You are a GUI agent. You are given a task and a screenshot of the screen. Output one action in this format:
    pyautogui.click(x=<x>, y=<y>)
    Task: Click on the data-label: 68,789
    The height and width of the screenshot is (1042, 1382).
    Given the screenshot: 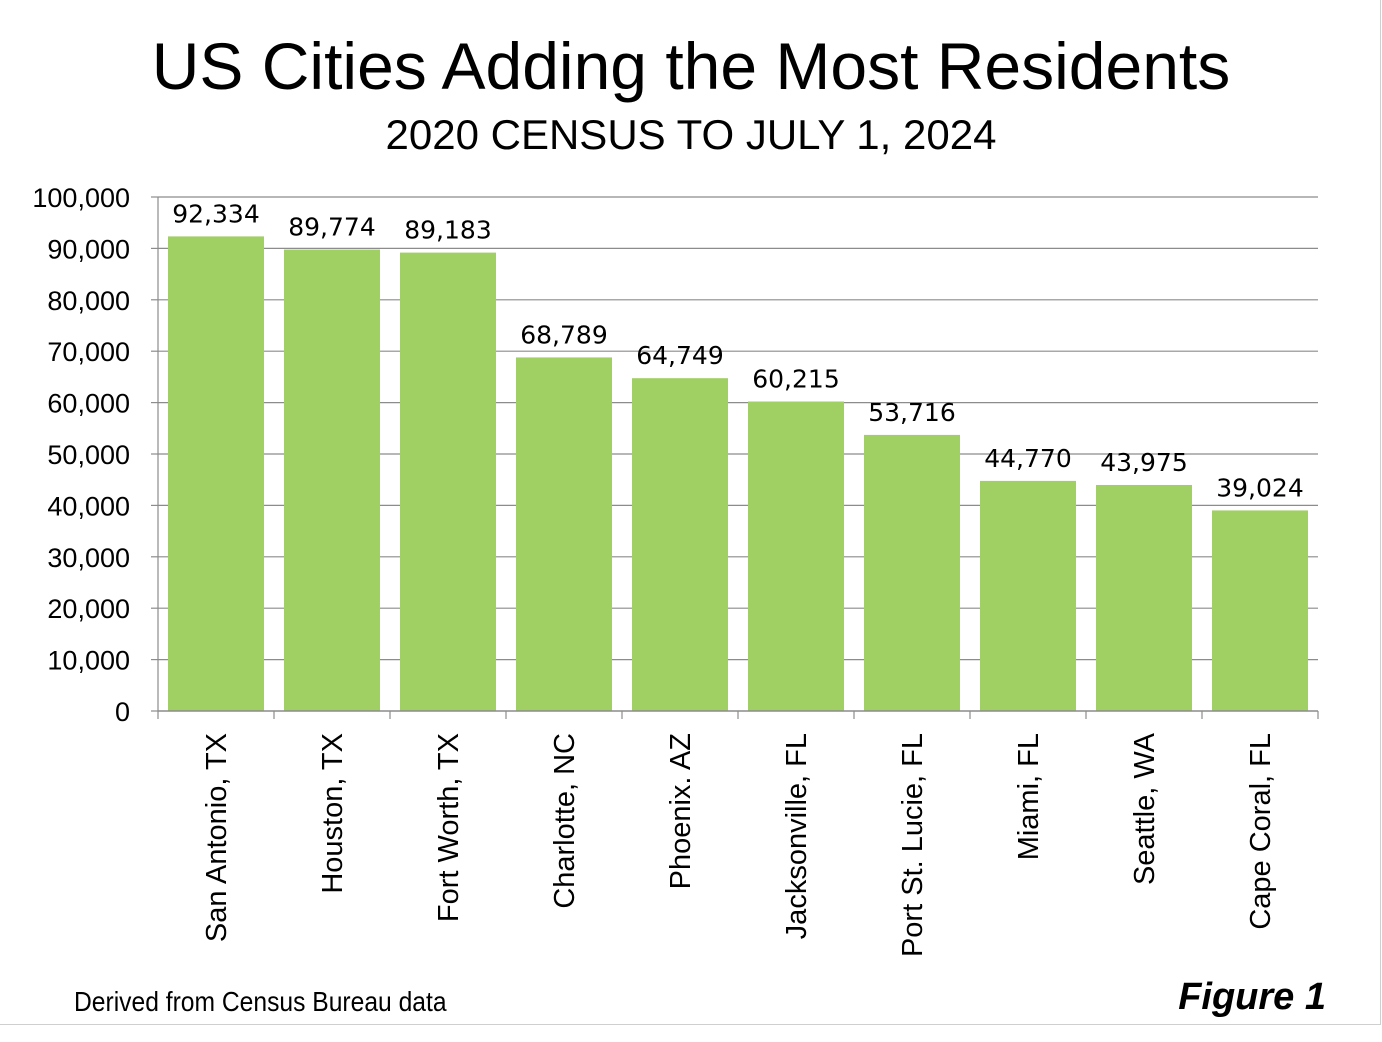 What is the action you would take?
    pyautogui.click(x=563, y=334)
    